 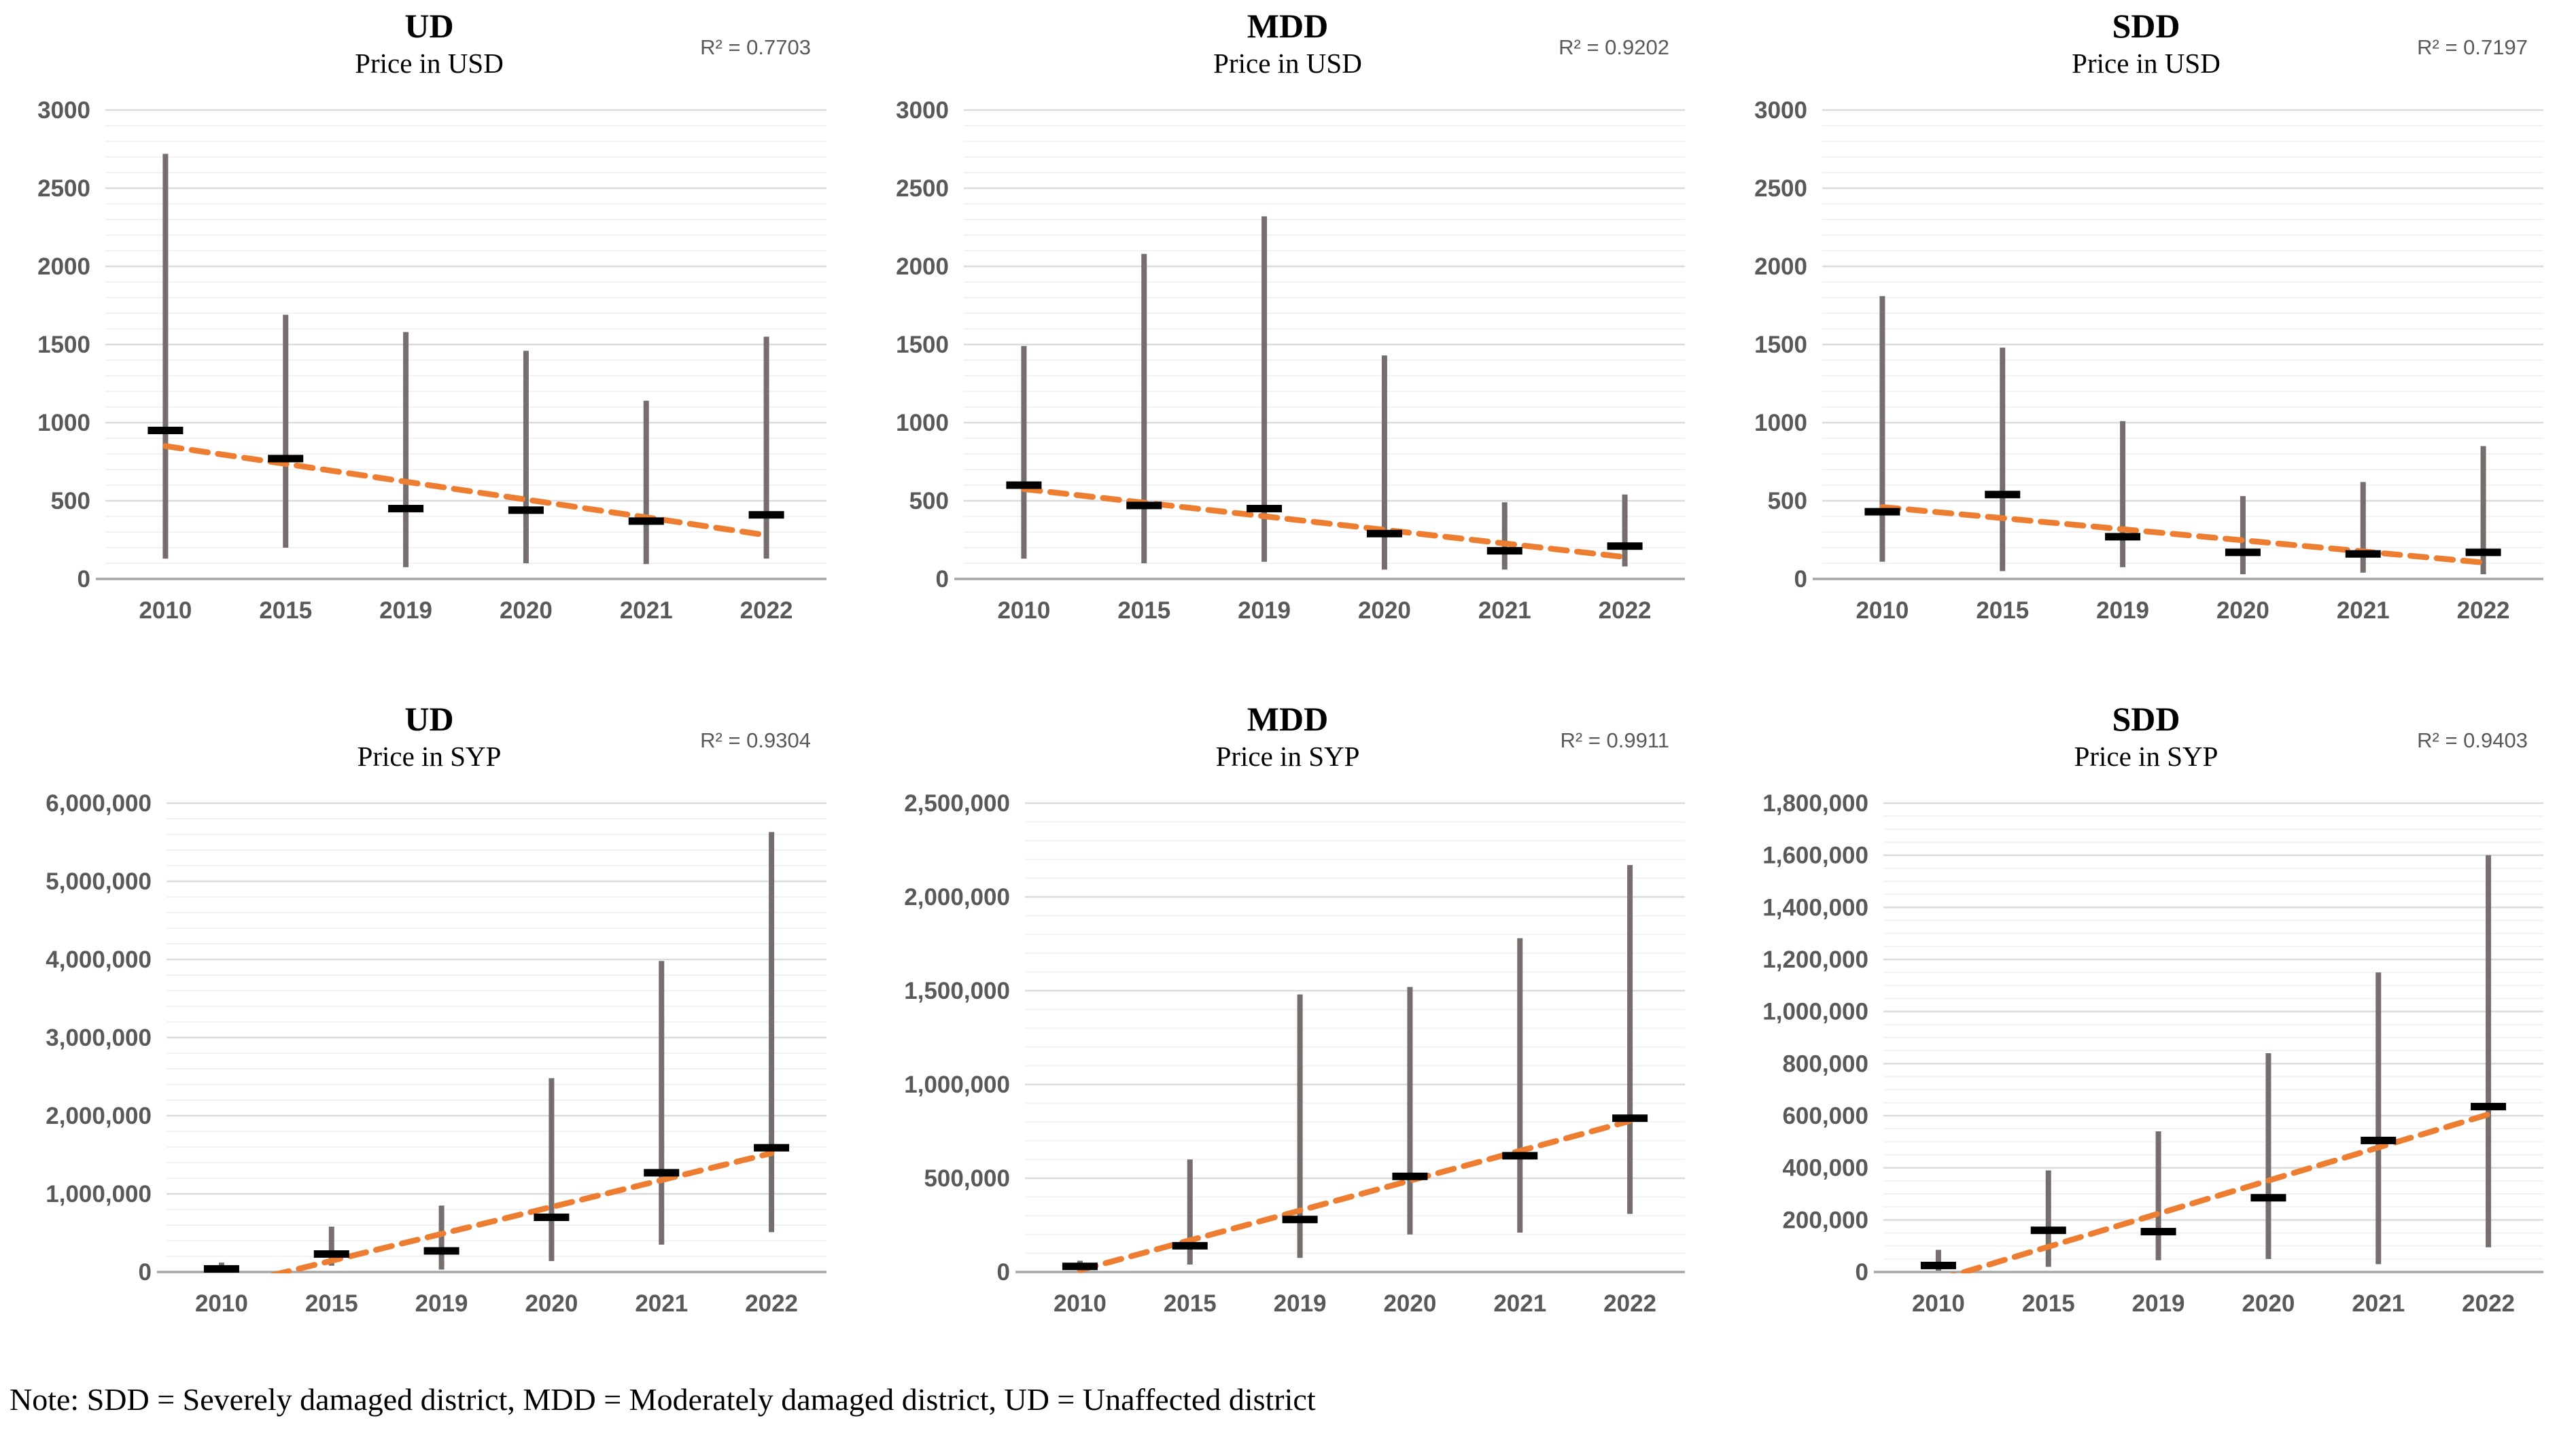 What do you see at coordinates (957, 991) in the screenshot?
I see `svg-text: 1,500,000` at bounding box center [957, 991].